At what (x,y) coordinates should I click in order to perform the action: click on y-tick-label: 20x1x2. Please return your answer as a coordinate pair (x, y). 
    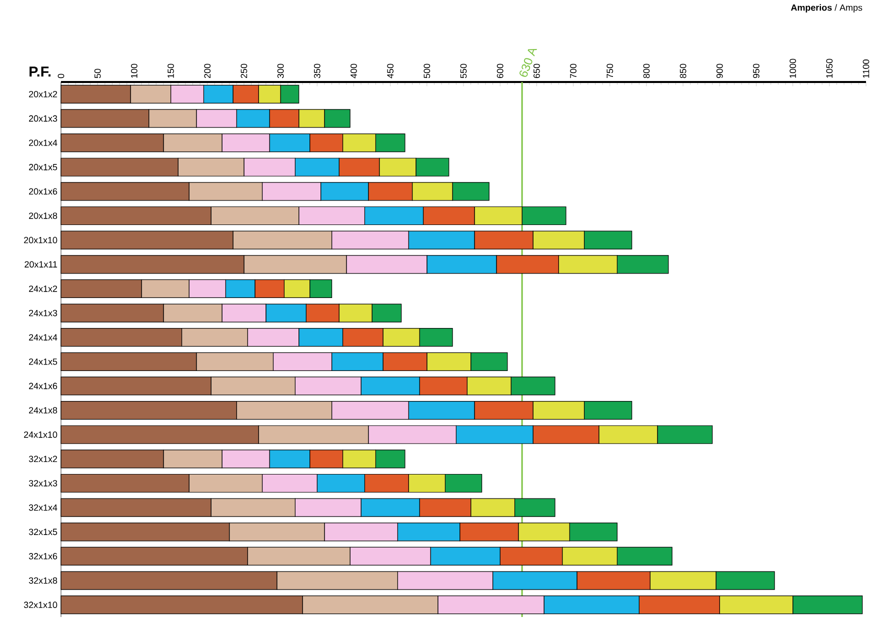
    Looking at the image, I should click on (43, 94).